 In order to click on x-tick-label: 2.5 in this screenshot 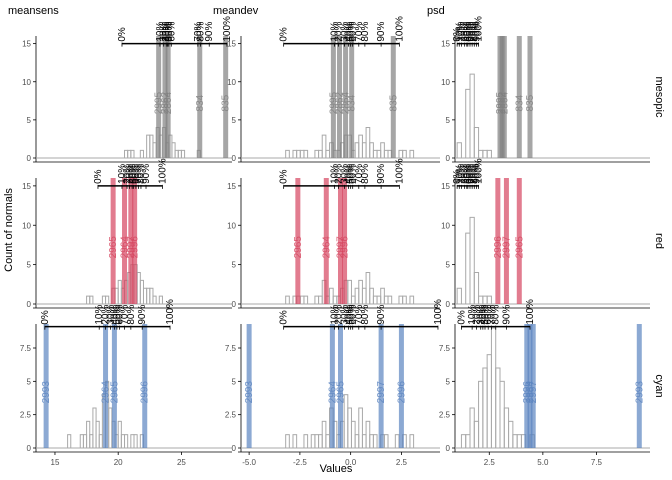, I will do `click(490, 462)`.